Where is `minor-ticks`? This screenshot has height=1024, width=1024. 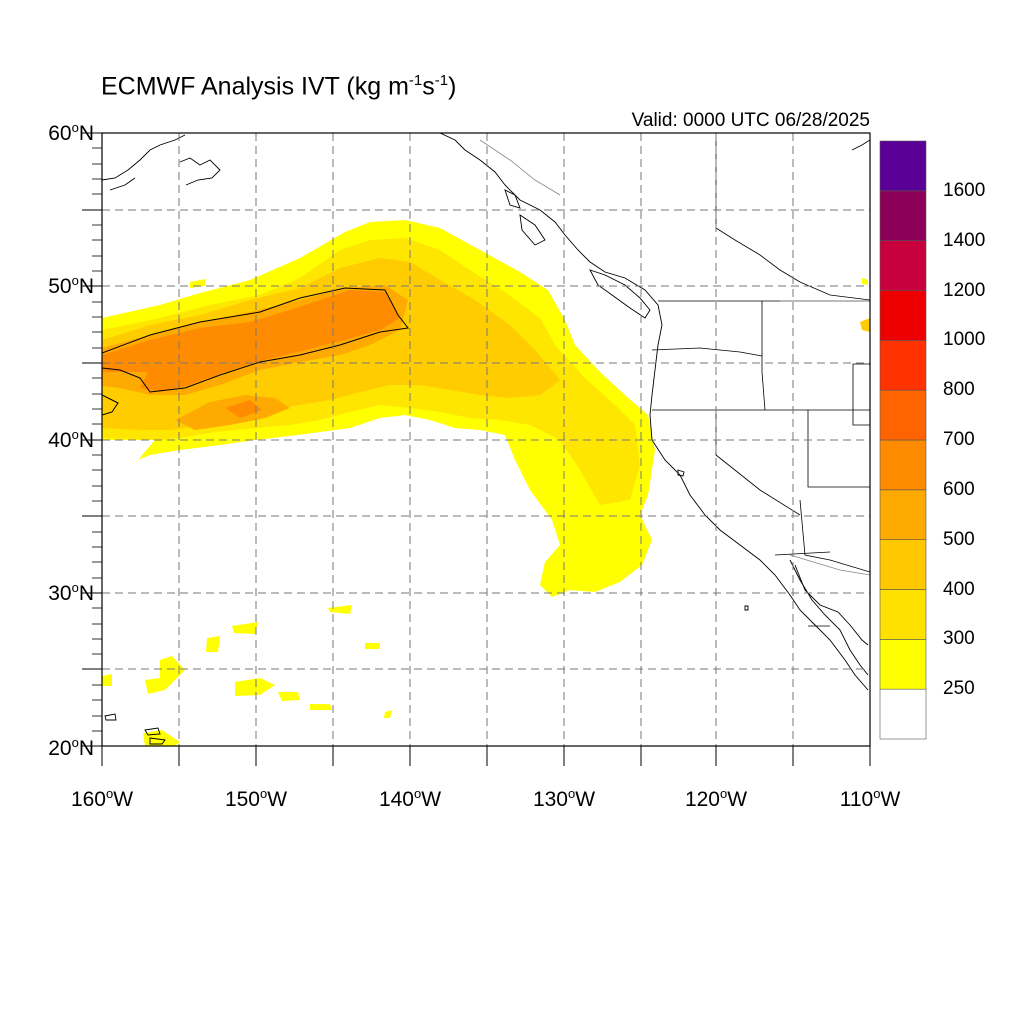
minor-ticks is located at coordinates (97, 439).